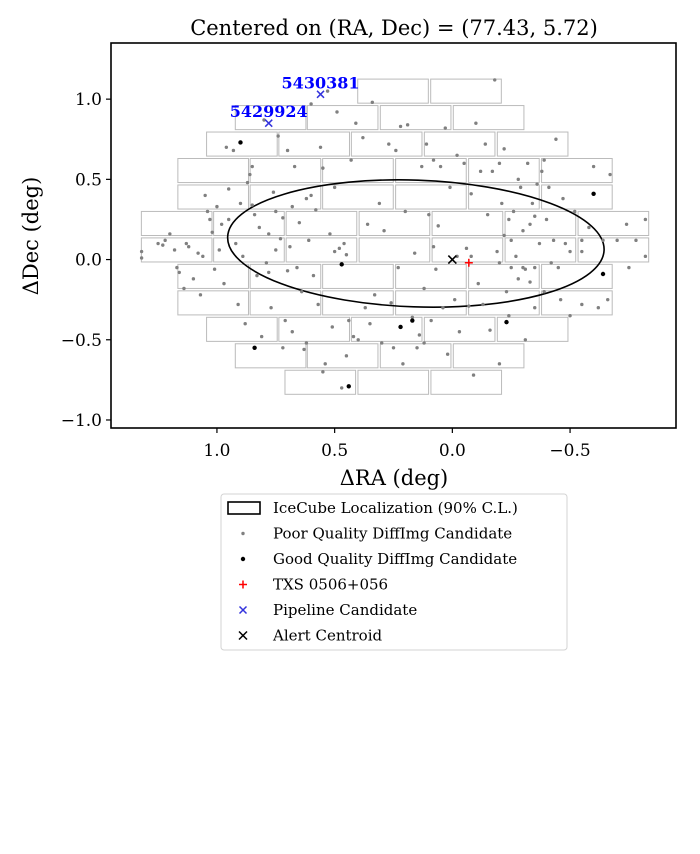  Describe the element at coordinates (88, 261) in the screenshot. I see `y-tick-label: 0.0` at that location.